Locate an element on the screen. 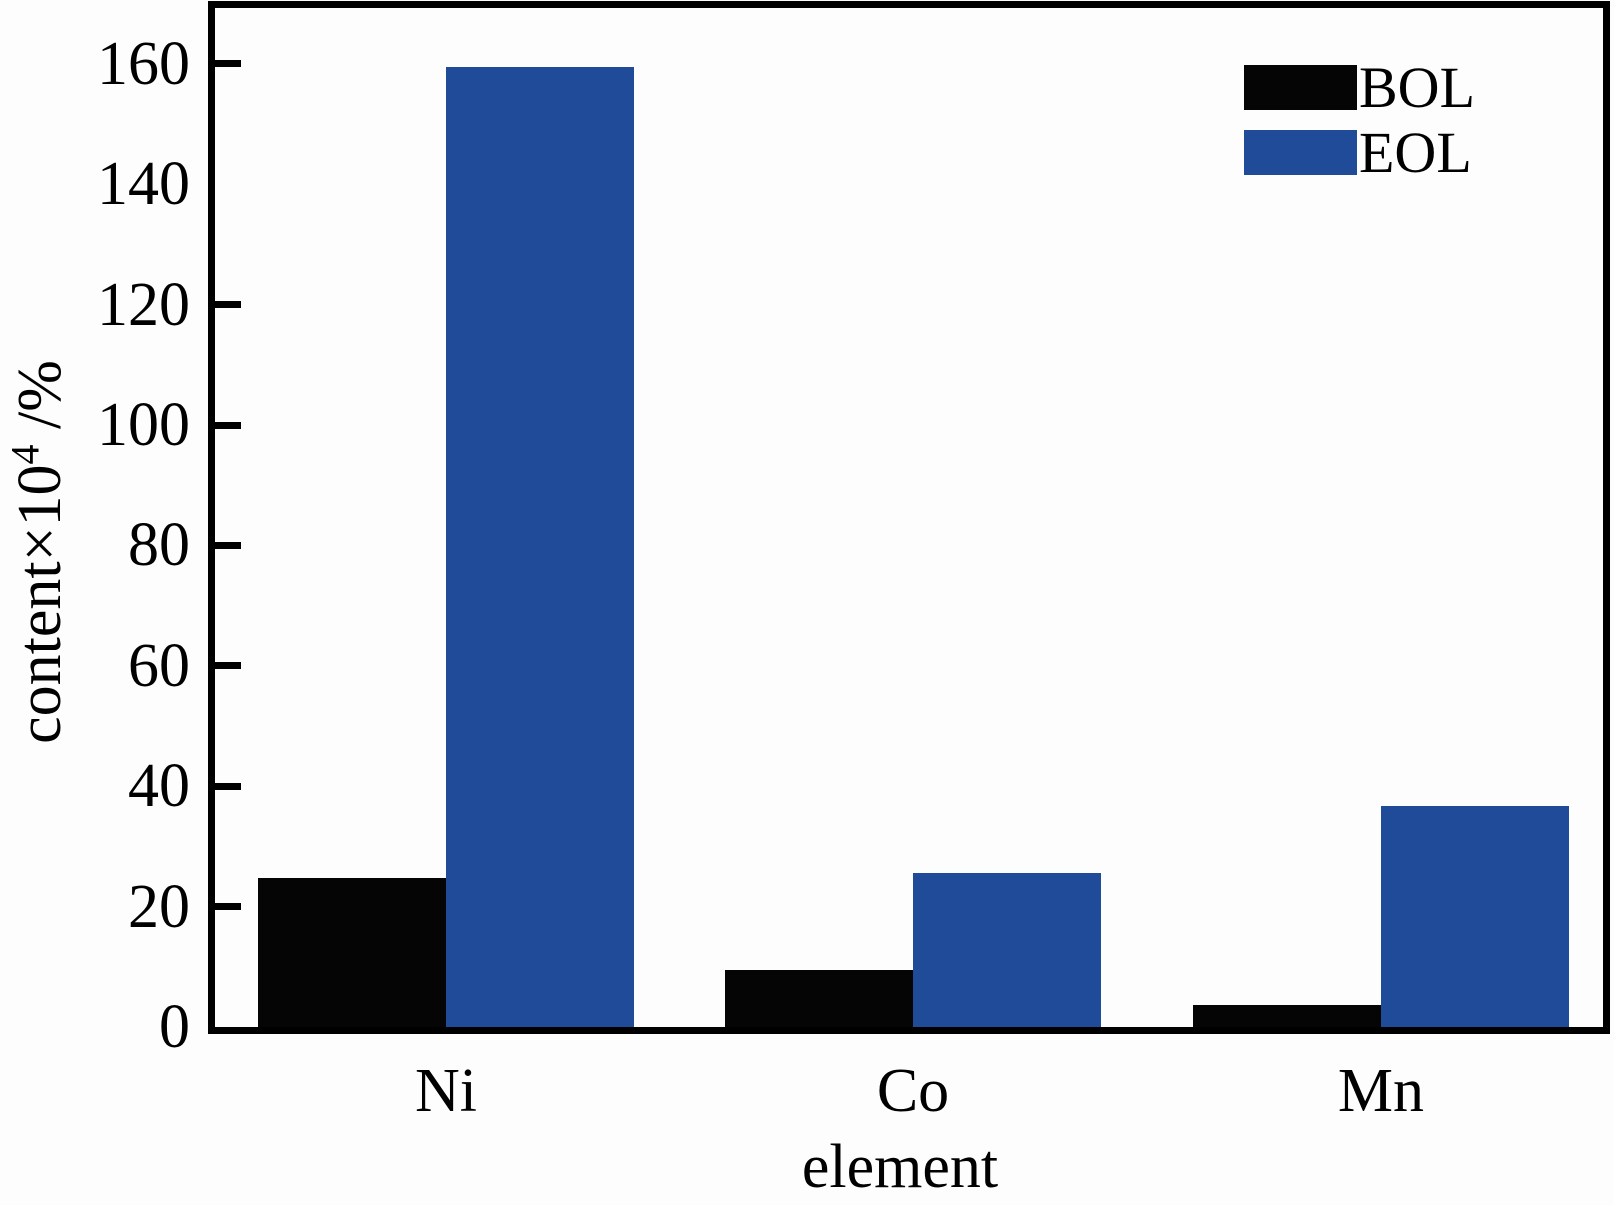 The width and height of the screenshot is (1614, 1205). y-tick-label: 120 is located at coordinates (143, 304).